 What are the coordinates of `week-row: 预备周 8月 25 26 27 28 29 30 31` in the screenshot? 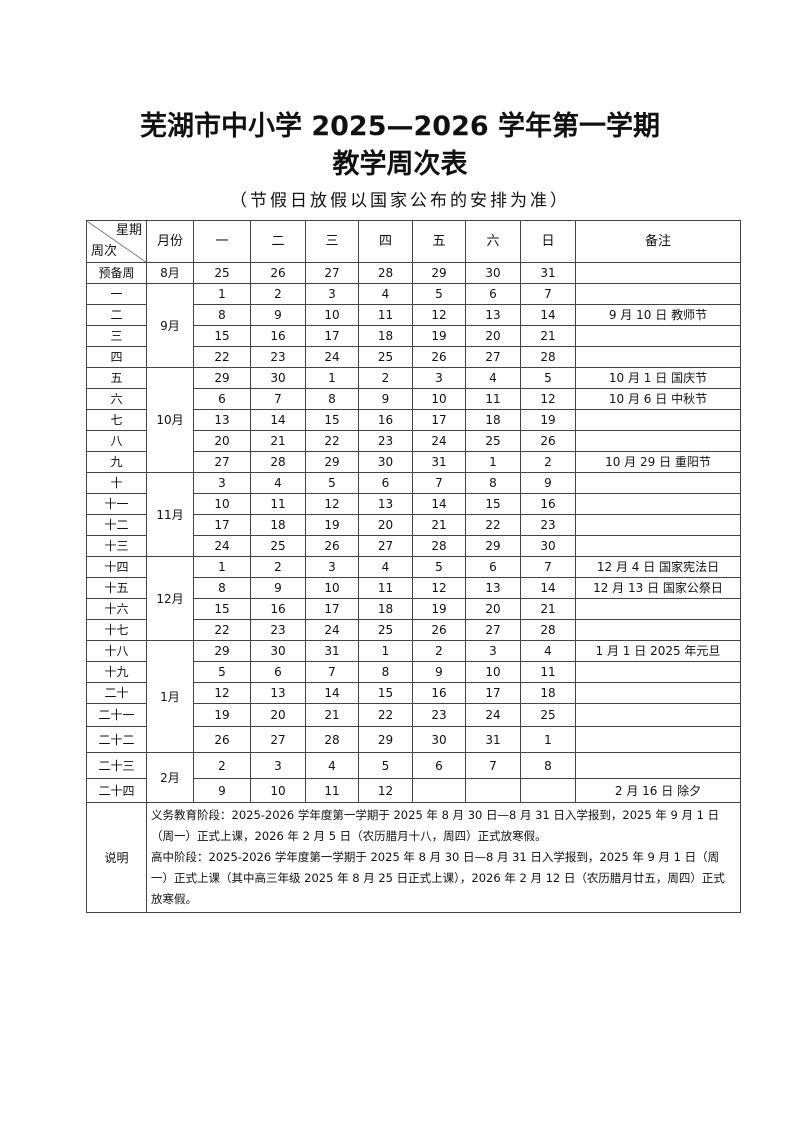 It's located at (413, 273).